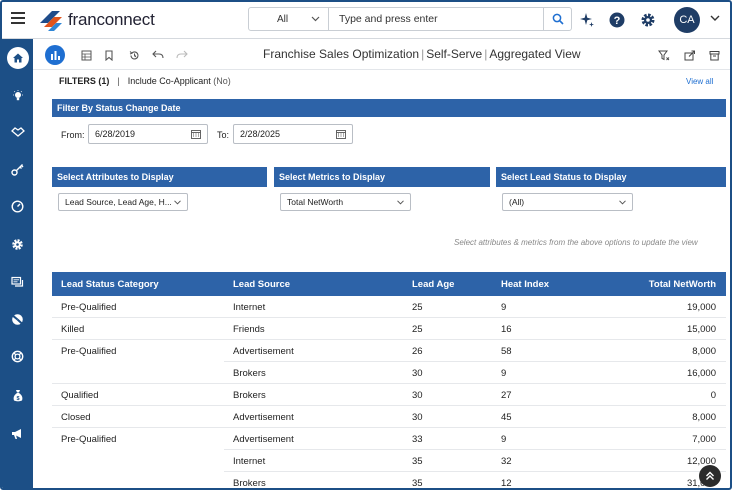 The image size is (732, 490). Describe the element at coordinates (293, 134) in the screenshot. I see `to-date-input: 2/28/2025` at that location.